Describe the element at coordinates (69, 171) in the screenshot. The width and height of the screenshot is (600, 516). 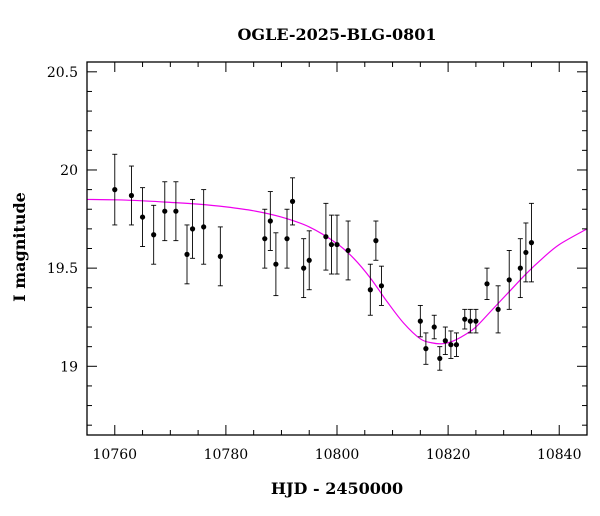
I see `y-tick-label: 20` at that location.